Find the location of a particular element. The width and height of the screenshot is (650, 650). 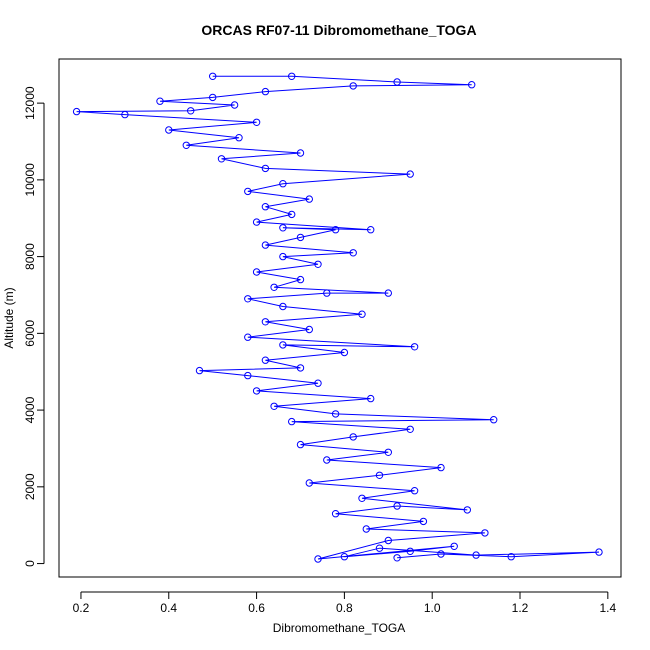

x-tick-label: 1.4 is located at coordinates (607, 608).